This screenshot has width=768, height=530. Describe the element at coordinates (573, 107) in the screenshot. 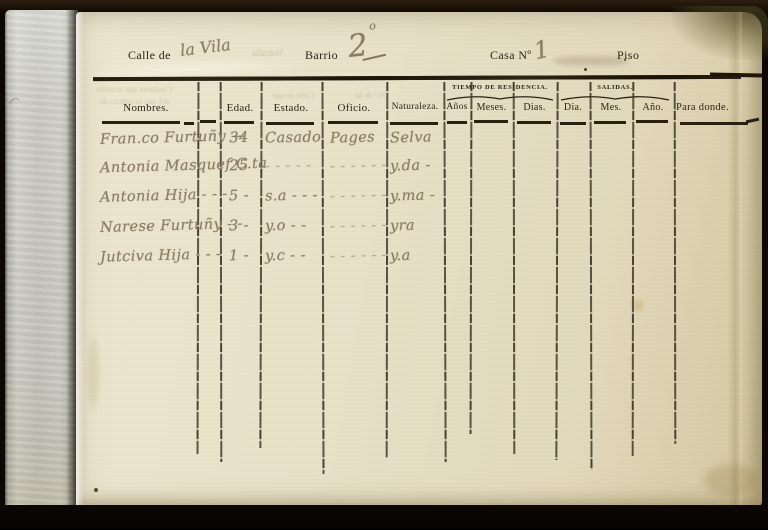

I see `column-header-dia: Dia.` at that location.